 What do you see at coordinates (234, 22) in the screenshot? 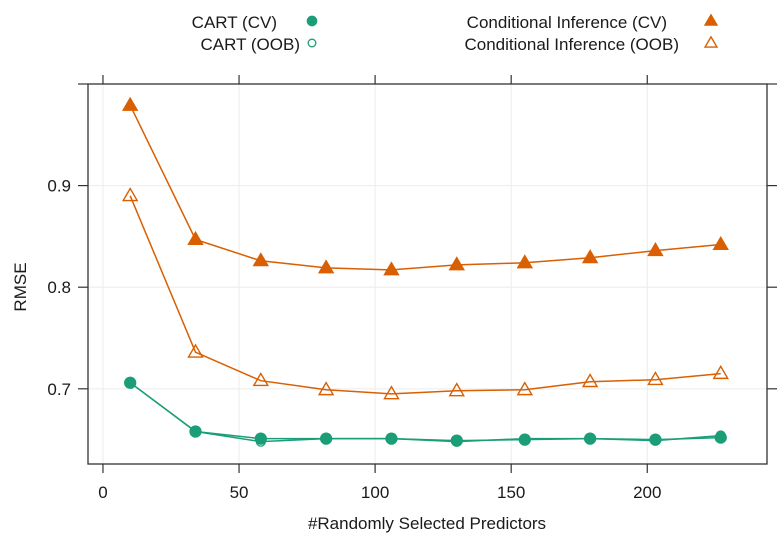
I see `legend-label-cart-cv: CART (CV)` at bounding box center [234, 22].